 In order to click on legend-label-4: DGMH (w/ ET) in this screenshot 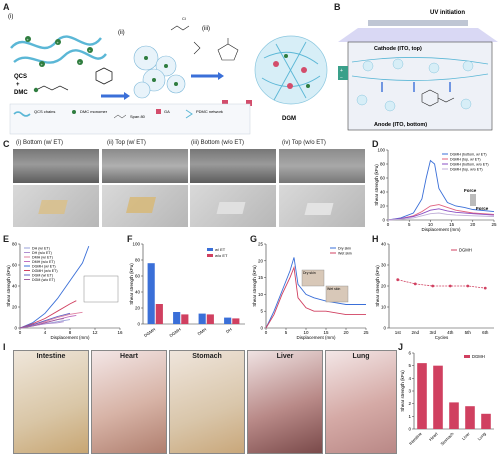, I will do `click(44, 267)`.